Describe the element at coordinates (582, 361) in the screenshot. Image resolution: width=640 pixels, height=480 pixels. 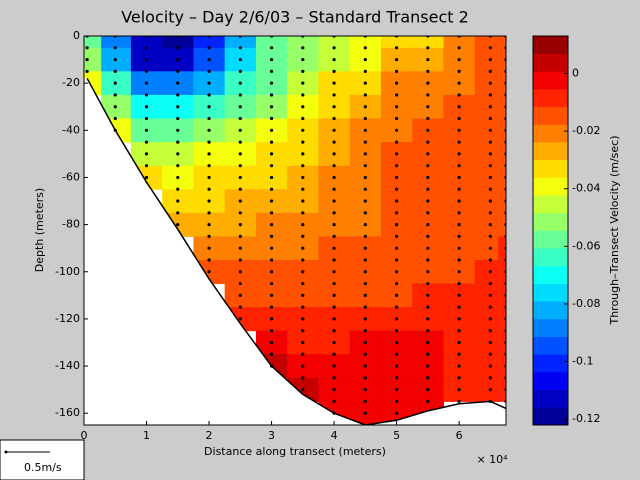
I see `colorbar-tick-label: -0.1` at that location.